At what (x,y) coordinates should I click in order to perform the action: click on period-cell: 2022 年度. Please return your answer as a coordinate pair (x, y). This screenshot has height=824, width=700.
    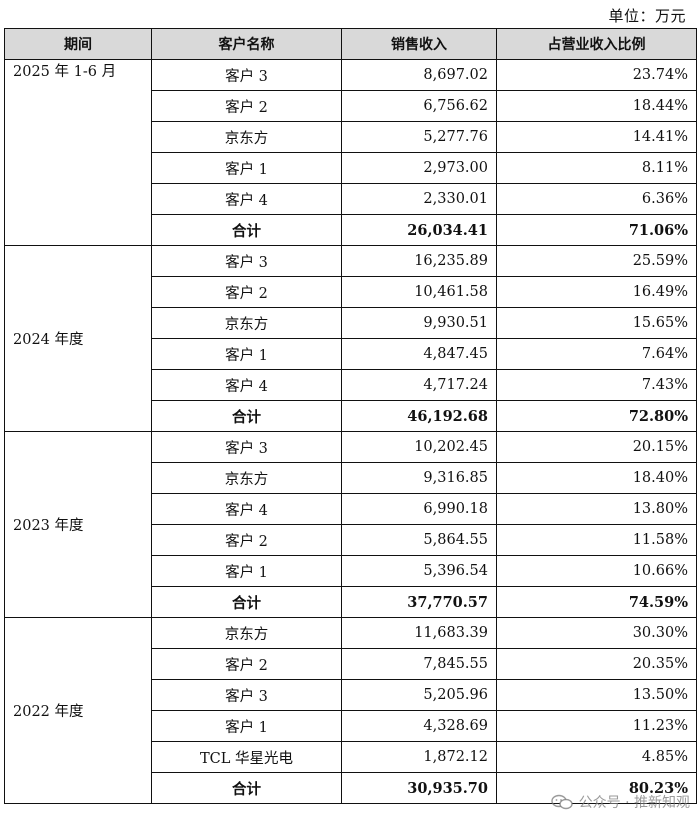
    Looking at the image, I should click on (78, 710).